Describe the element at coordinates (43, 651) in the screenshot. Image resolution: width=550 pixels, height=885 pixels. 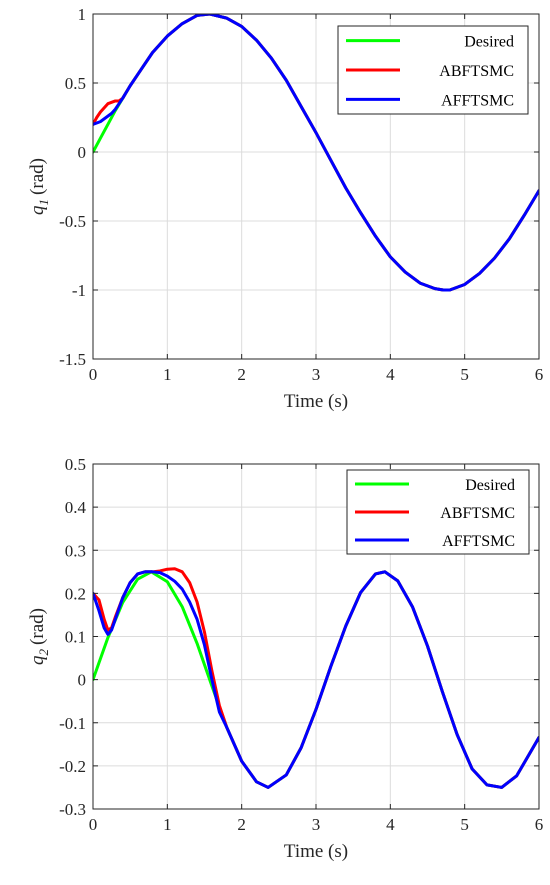
I see `y-axis-subscript: 2` at that location.